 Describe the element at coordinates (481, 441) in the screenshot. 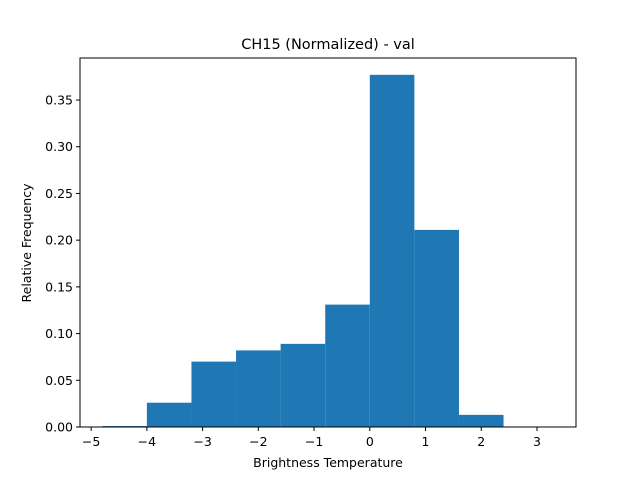

I see `x-tick-label: 2` at that location.